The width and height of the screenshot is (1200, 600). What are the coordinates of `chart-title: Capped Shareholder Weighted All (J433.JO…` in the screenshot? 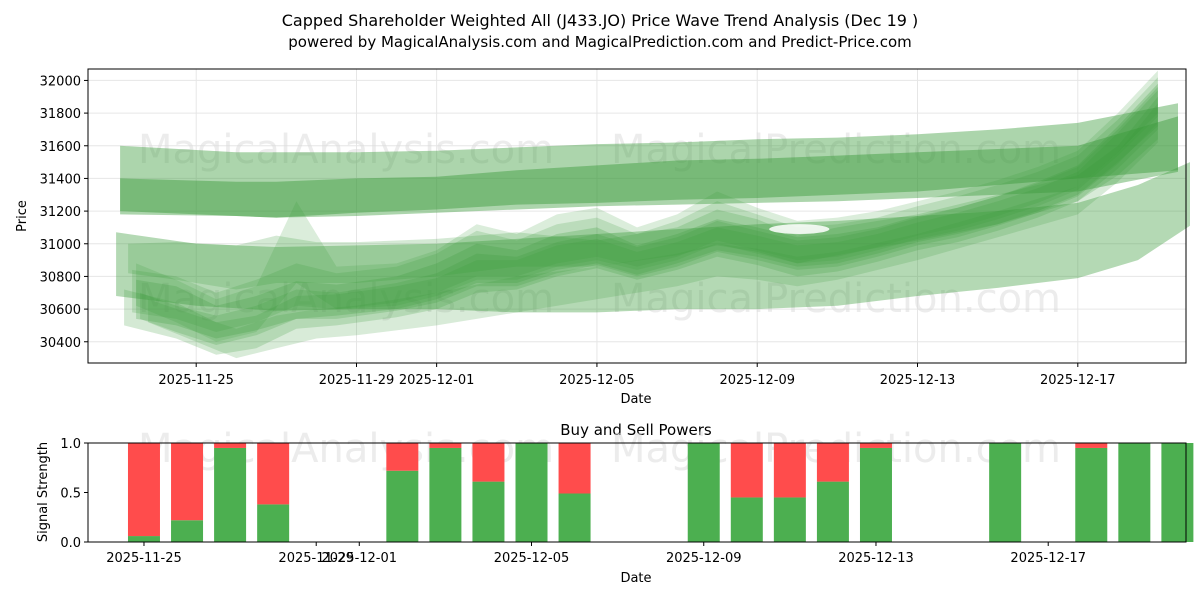 It's located at (600, 20).